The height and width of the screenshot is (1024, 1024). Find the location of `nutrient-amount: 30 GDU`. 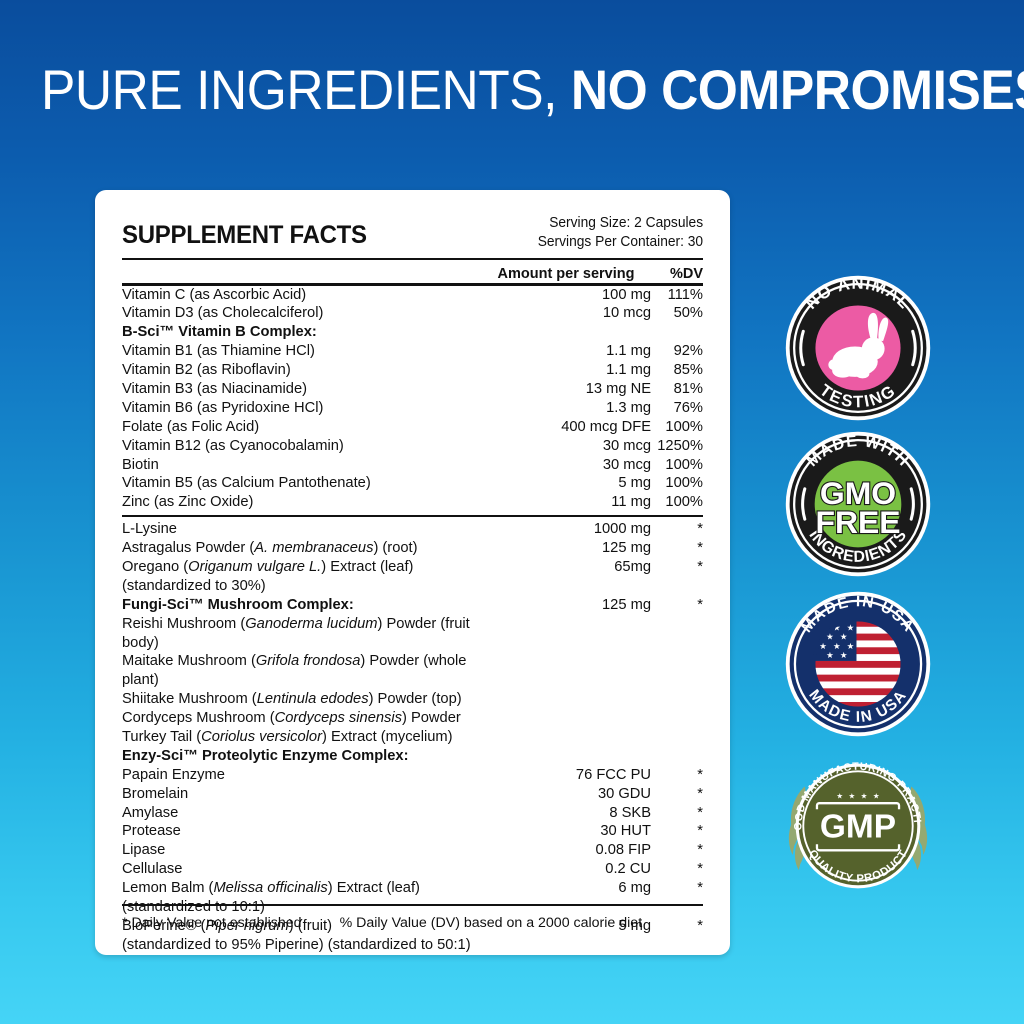

nutrient-amount: 30 GDU is located at coordinates (624, 793).